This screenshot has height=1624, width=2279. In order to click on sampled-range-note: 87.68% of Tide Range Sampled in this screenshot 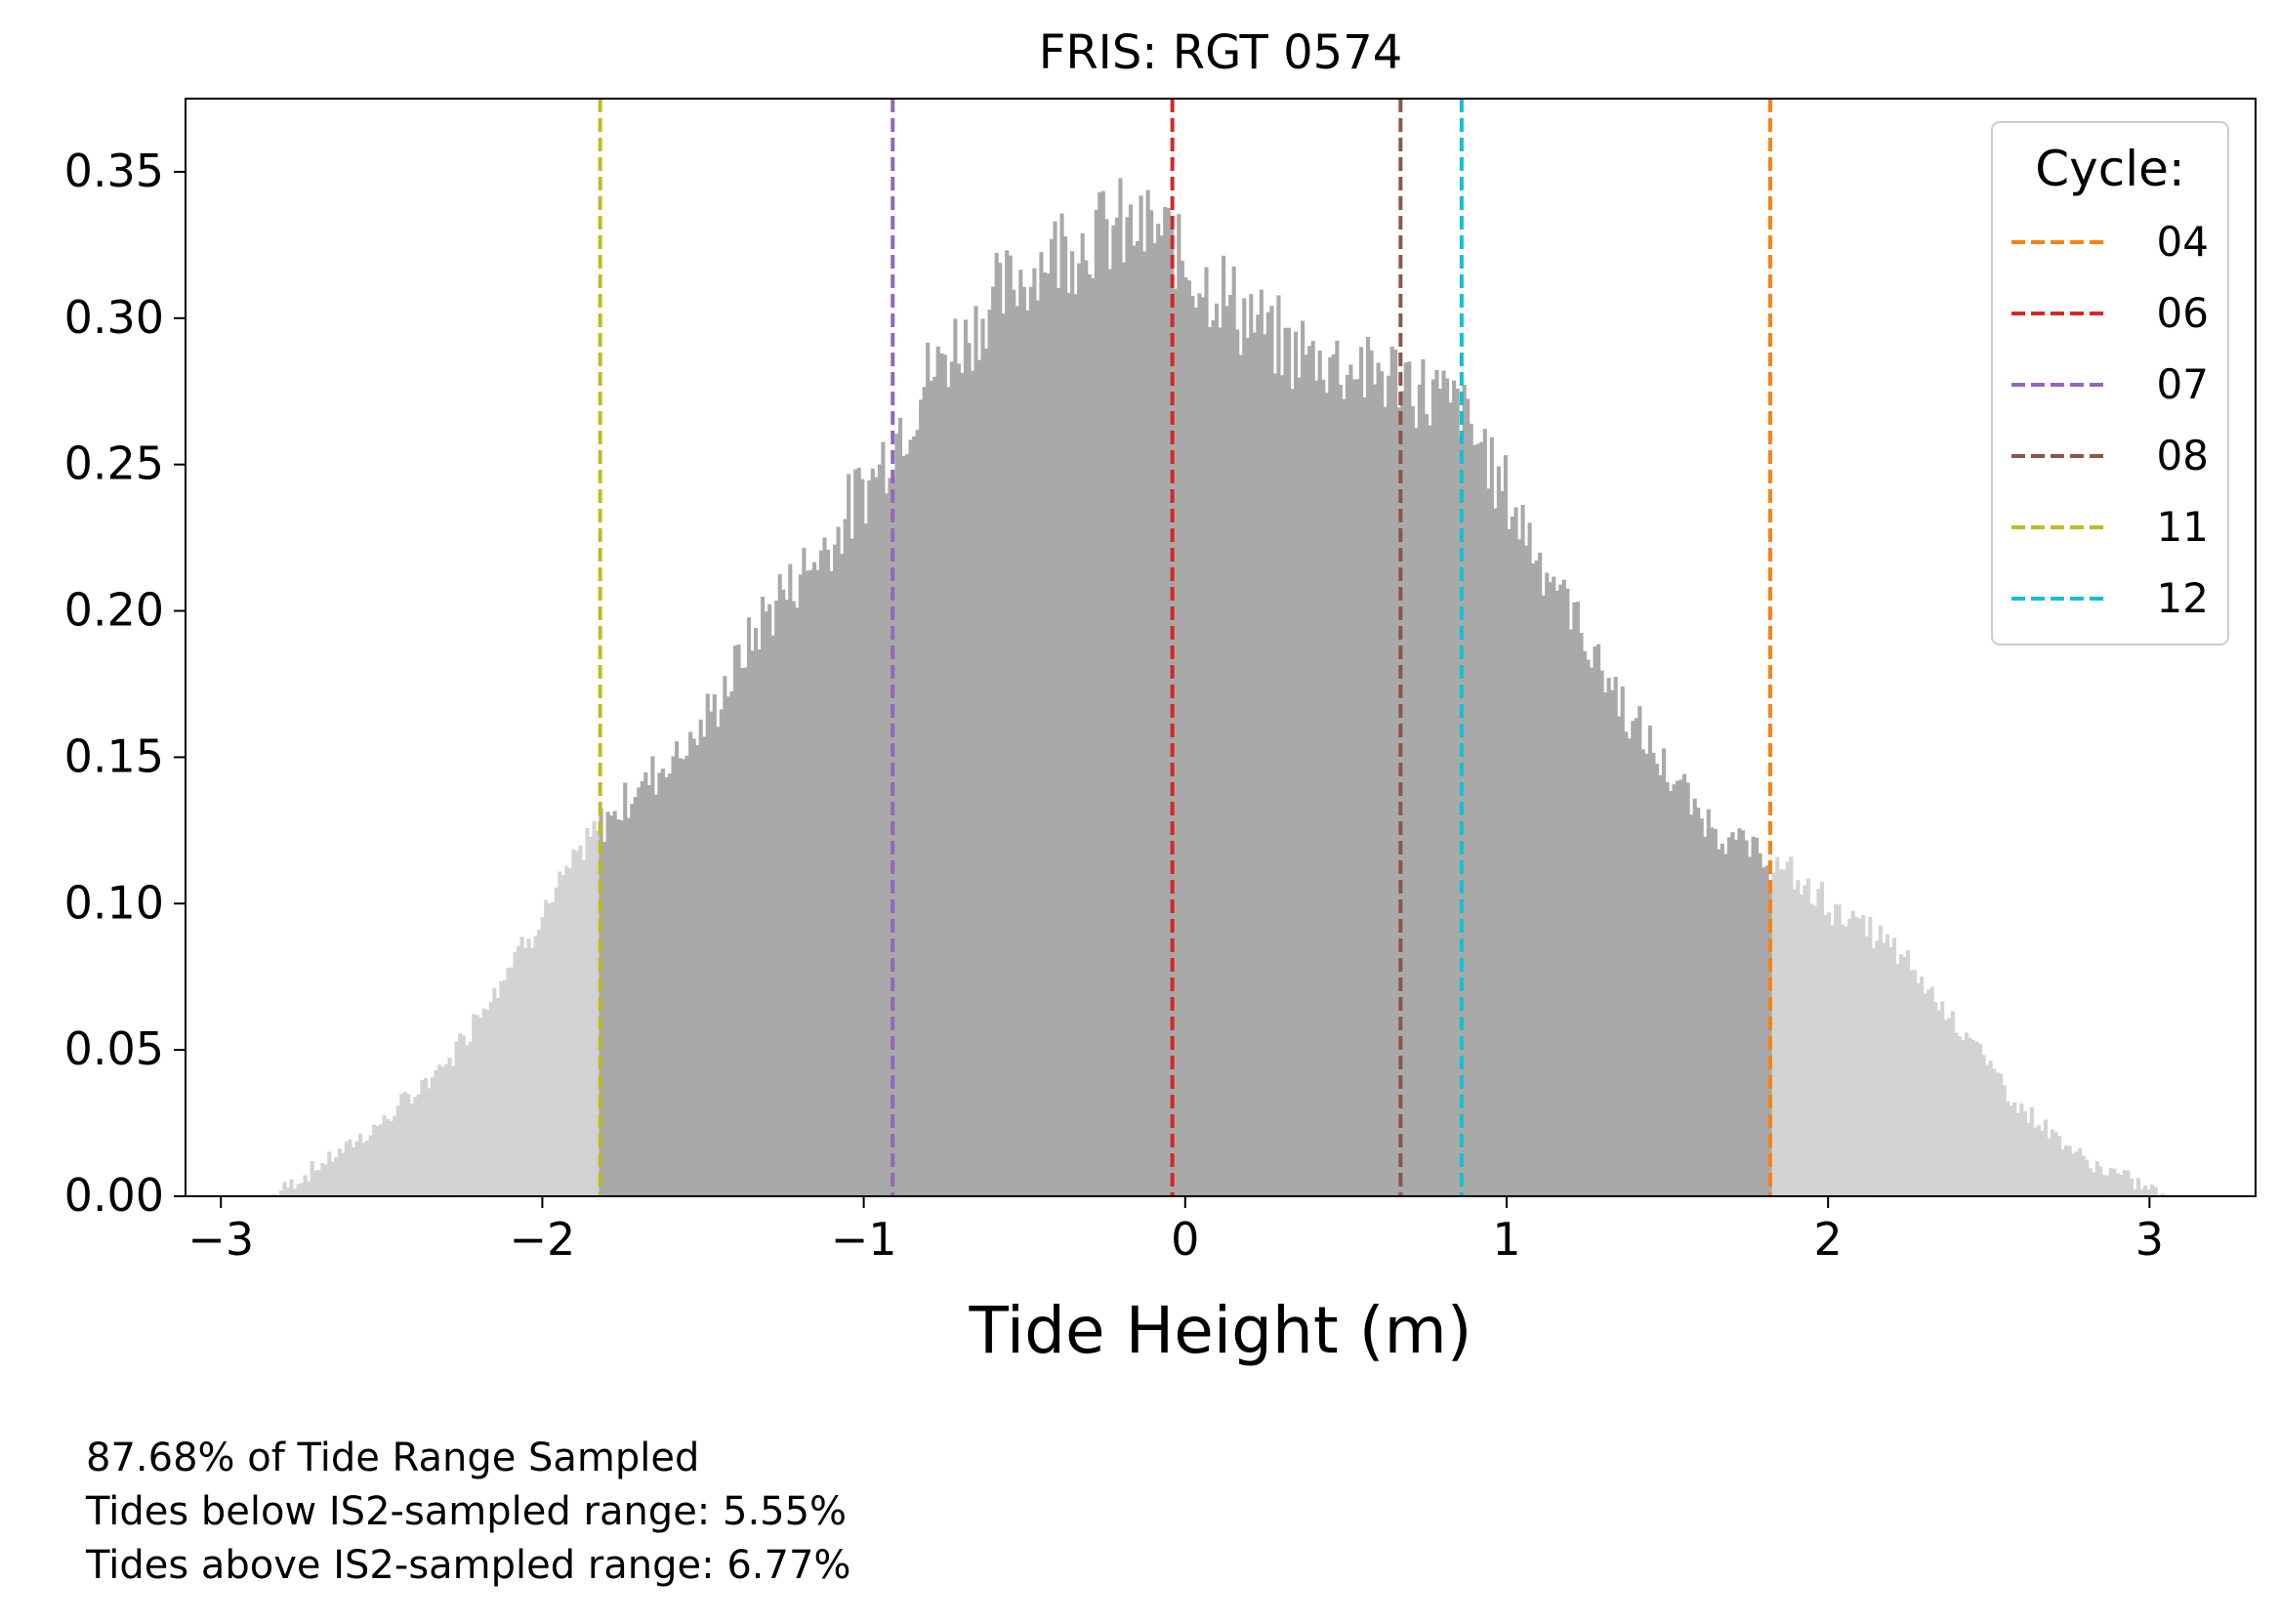, I will do `click(393, 1458)`.